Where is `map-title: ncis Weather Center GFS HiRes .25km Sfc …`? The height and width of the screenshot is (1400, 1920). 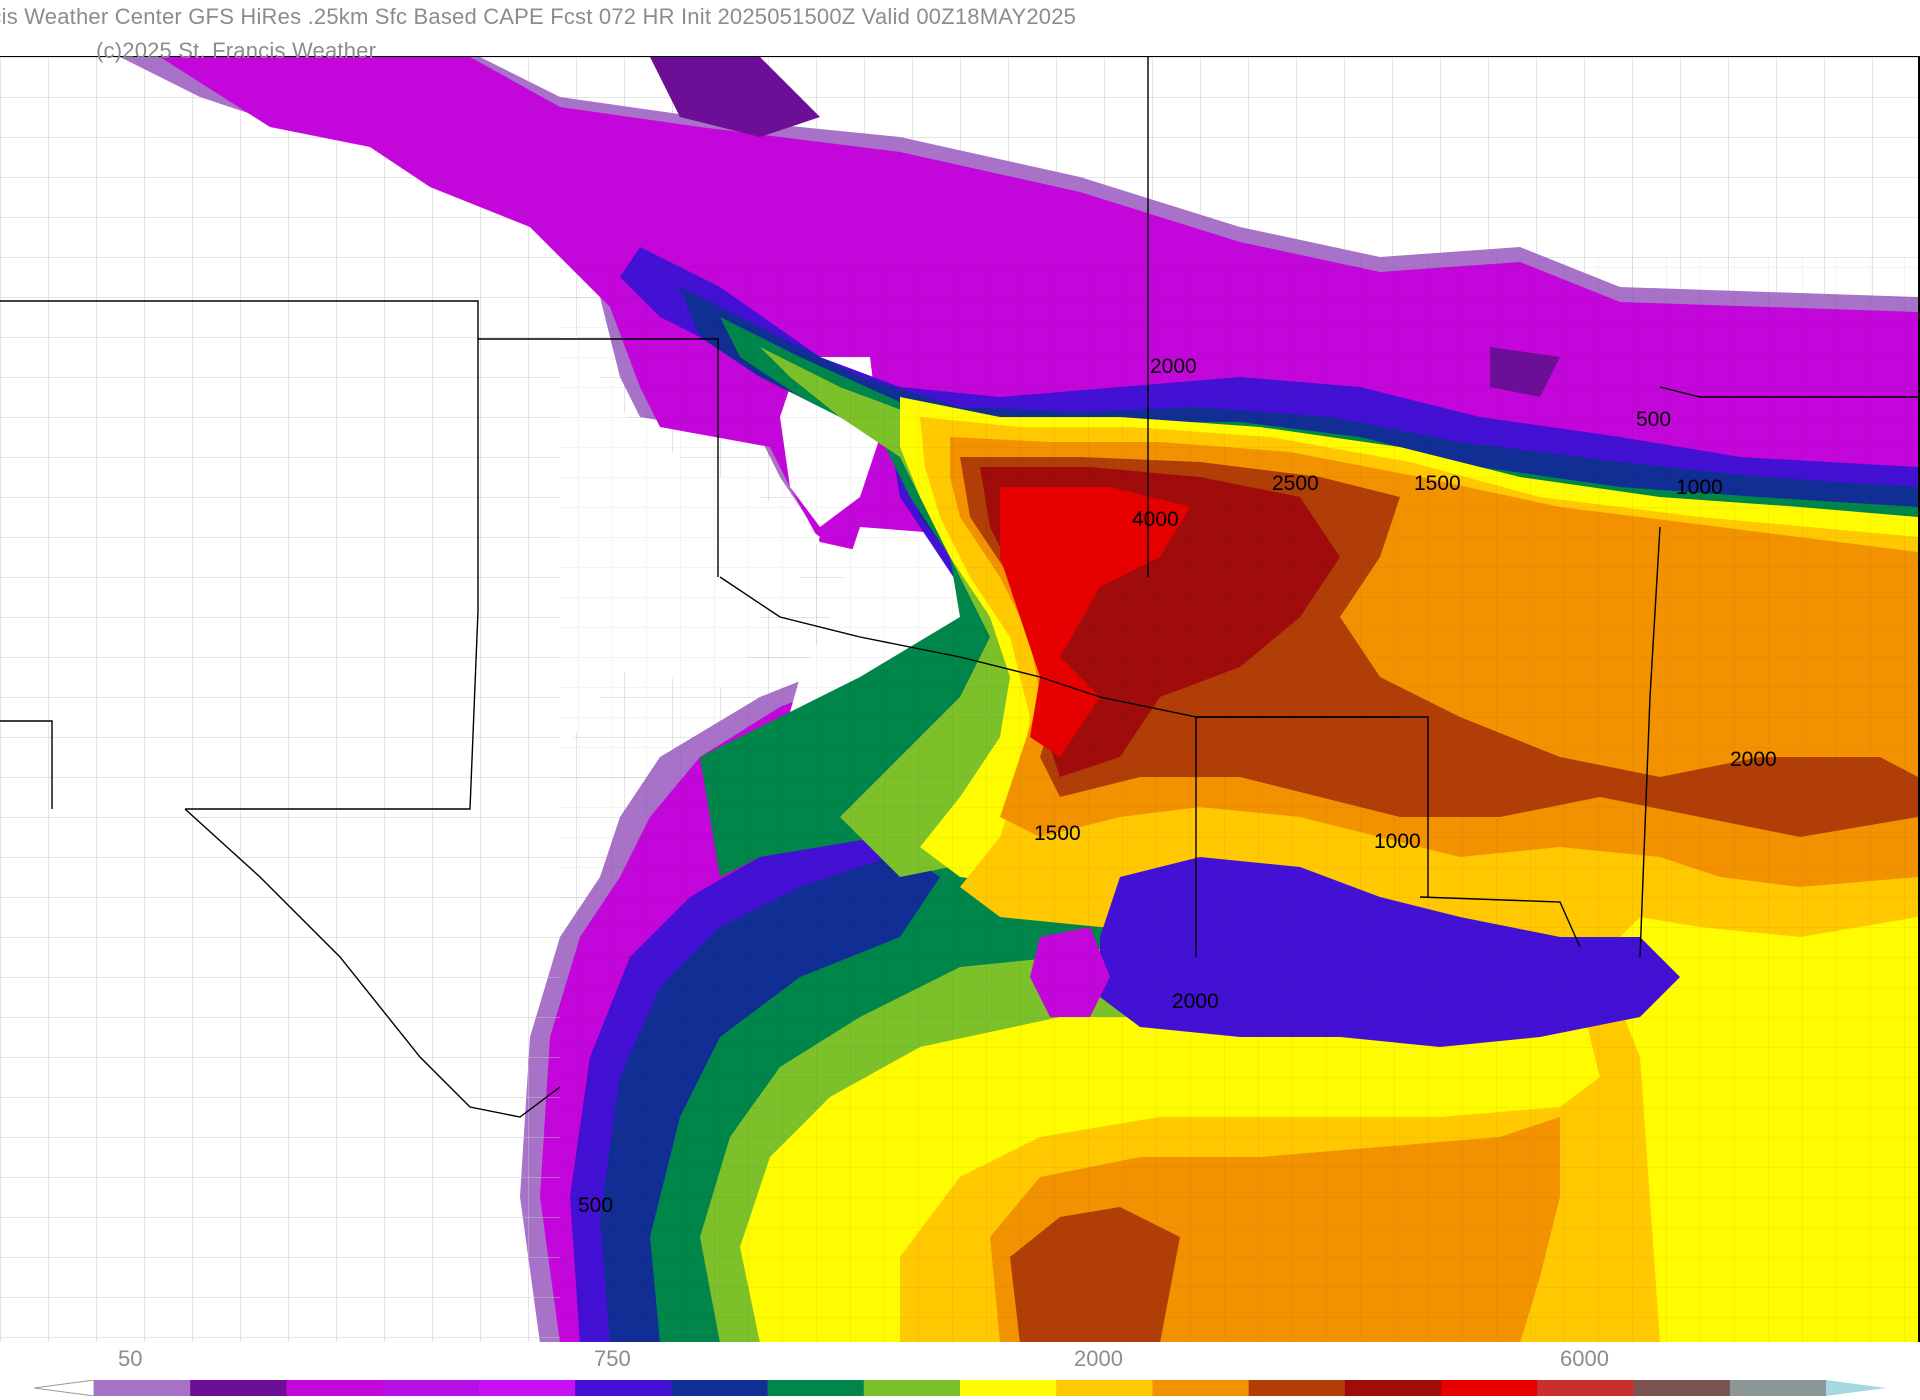 map-title: ncis Weather Center GFS HiRes .25km Sfc … is located at coordinates (538, 16).